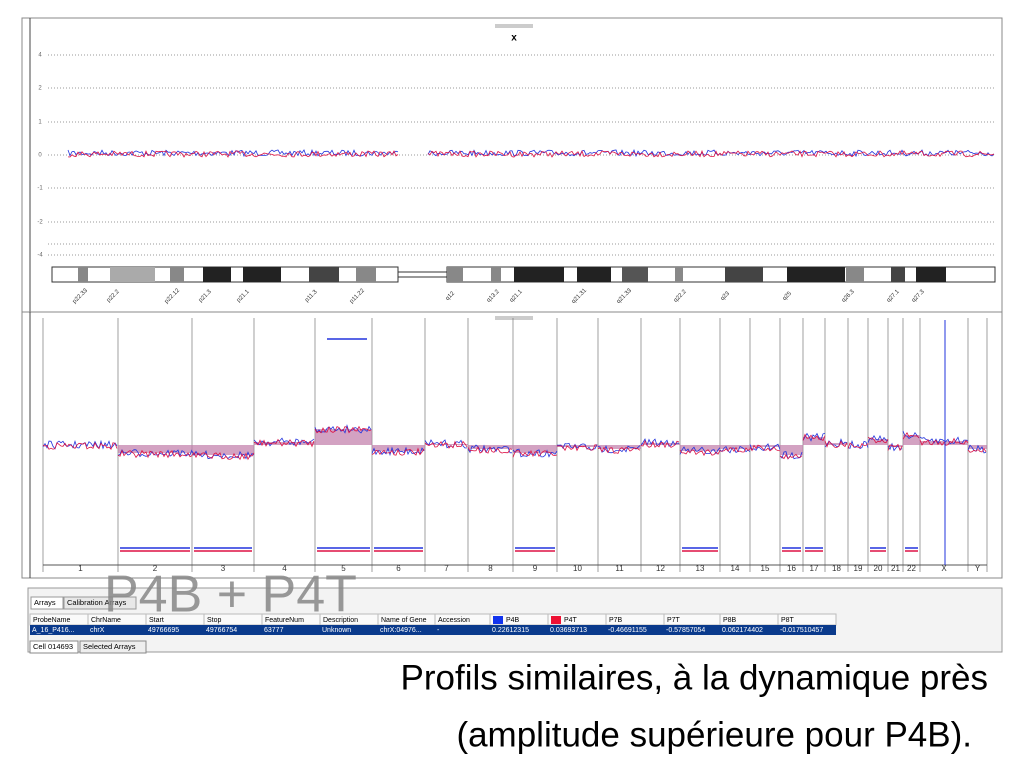 The height and width of the screenshot is (768, 1024). What do you see at coordinates (674, 620) in the screenshot?
I see `header-label: P7T` at bounding box center [674, 620].